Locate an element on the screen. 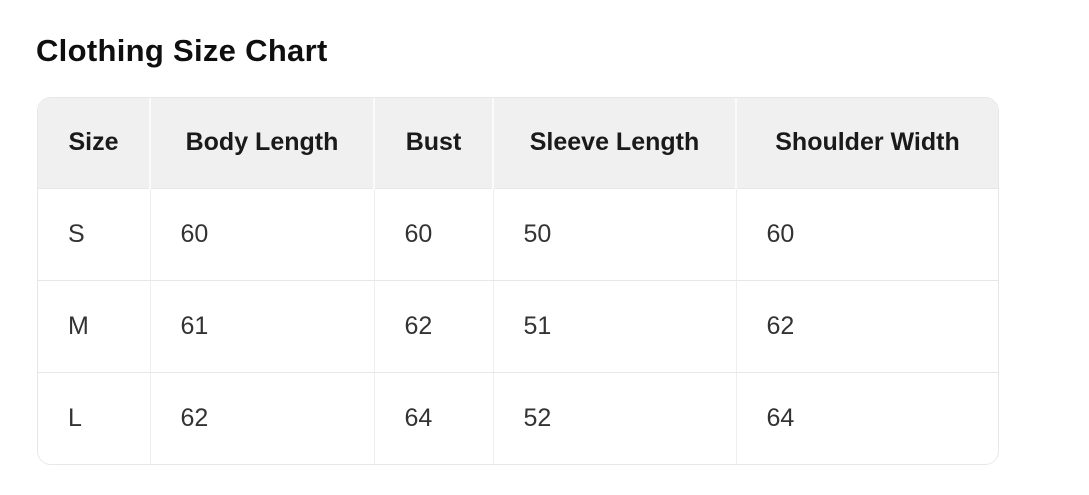 Image resolution: width=1089 pixels, height=495 pixels. cell-shoulder-width: 62 is located at coordinates (867, 326).